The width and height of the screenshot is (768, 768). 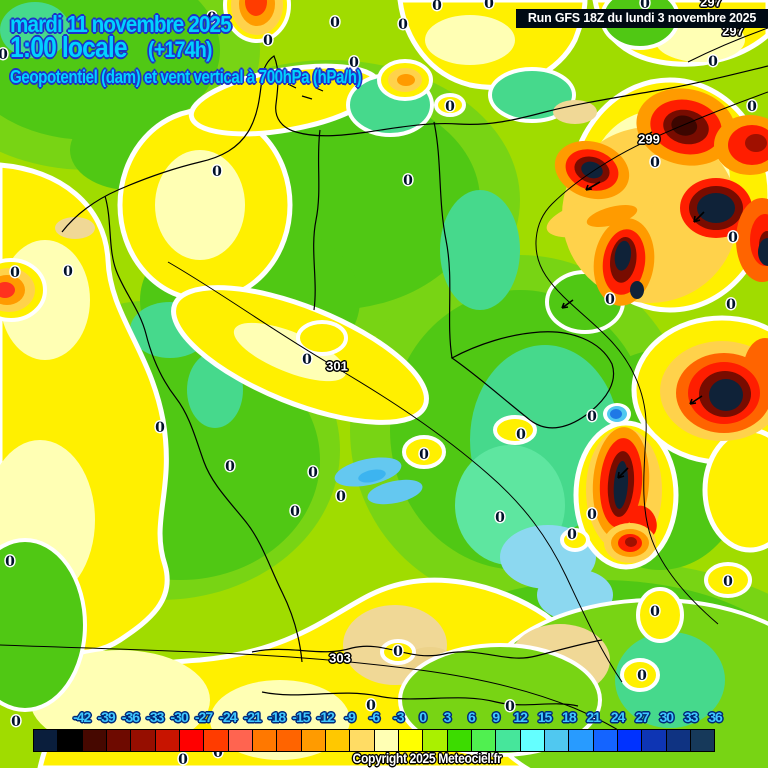 What do you see at coordinates (228, 717) in the screenshot?
I see `scale-label: -24` at bounding box center [228, 717].